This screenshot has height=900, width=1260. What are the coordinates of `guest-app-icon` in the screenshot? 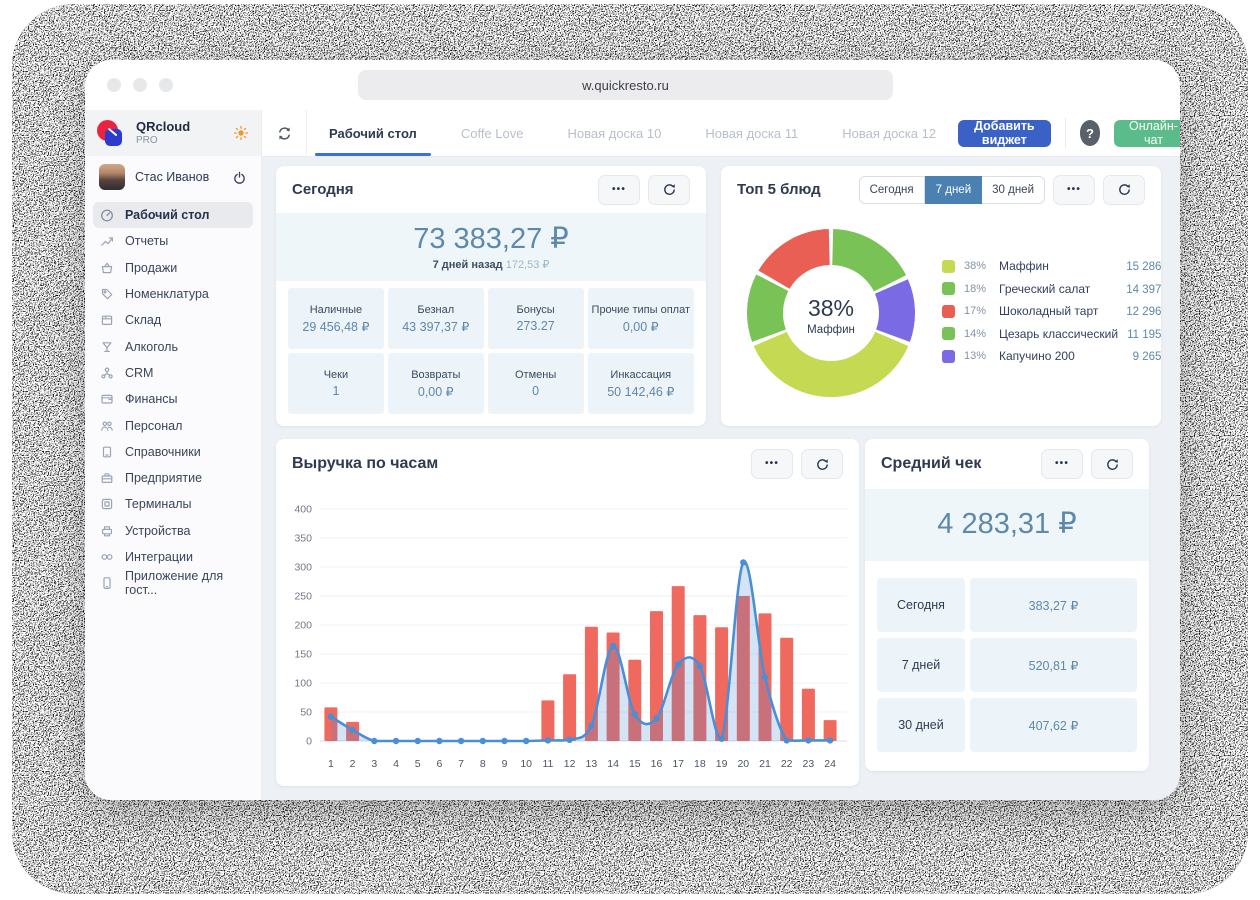 It's located at (107, 583).